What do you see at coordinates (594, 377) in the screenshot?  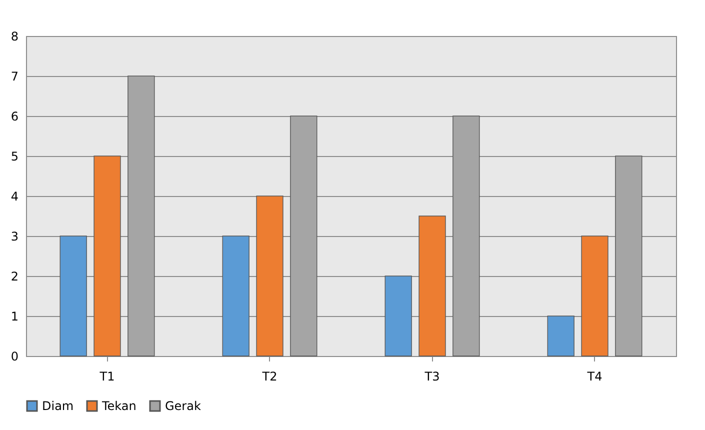 I see `x-tick-label: T4` at bounding box center [594, 377].